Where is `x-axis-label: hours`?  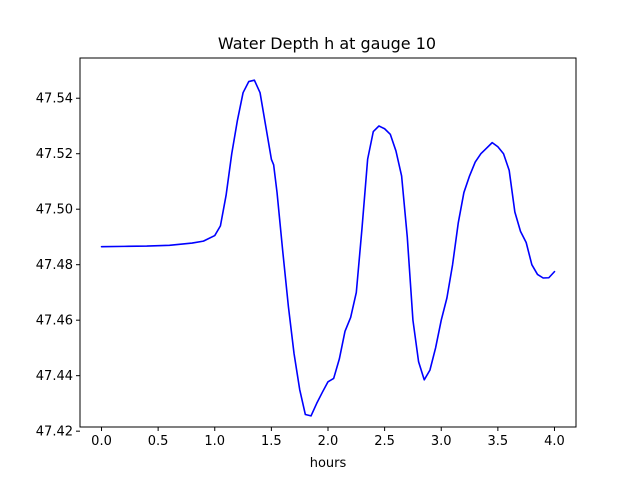
x-axis-label: hours is located at coordinates (328, 463).